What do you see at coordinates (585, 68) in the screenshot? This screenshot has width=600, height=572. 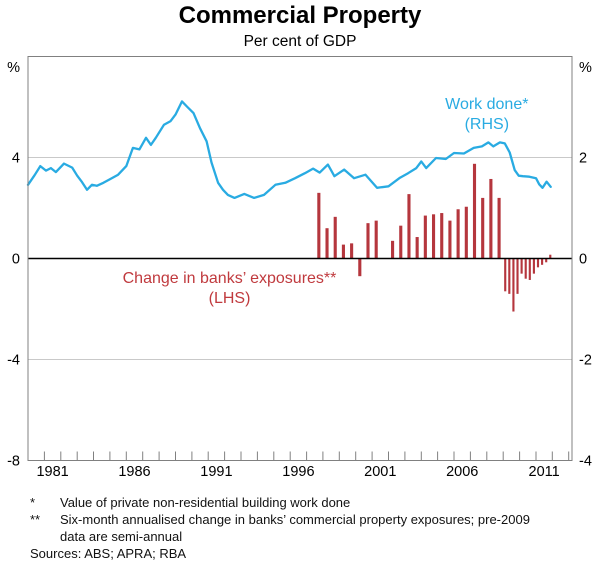 I see `right-axis-unit: %` at bounding box center [585, 68].